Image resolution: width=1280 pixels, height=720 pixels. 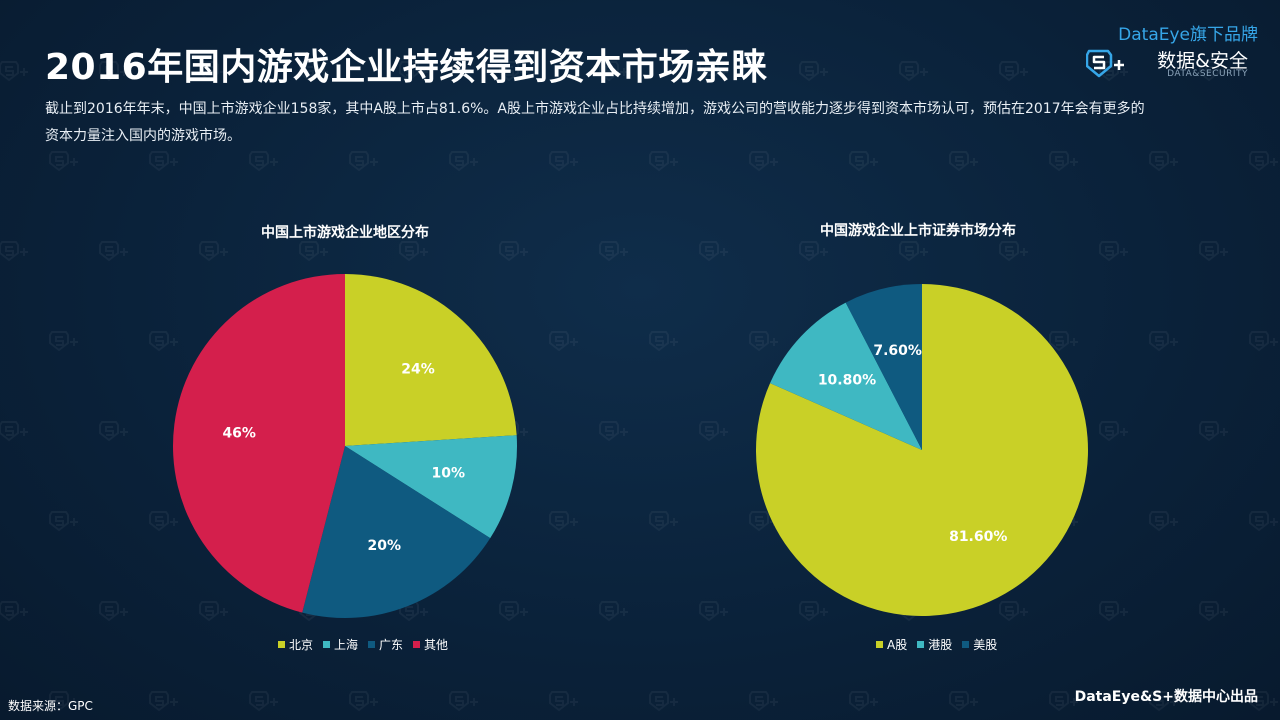 I want to click on legend-item-其他: 其他, so click(x=430, y=644).